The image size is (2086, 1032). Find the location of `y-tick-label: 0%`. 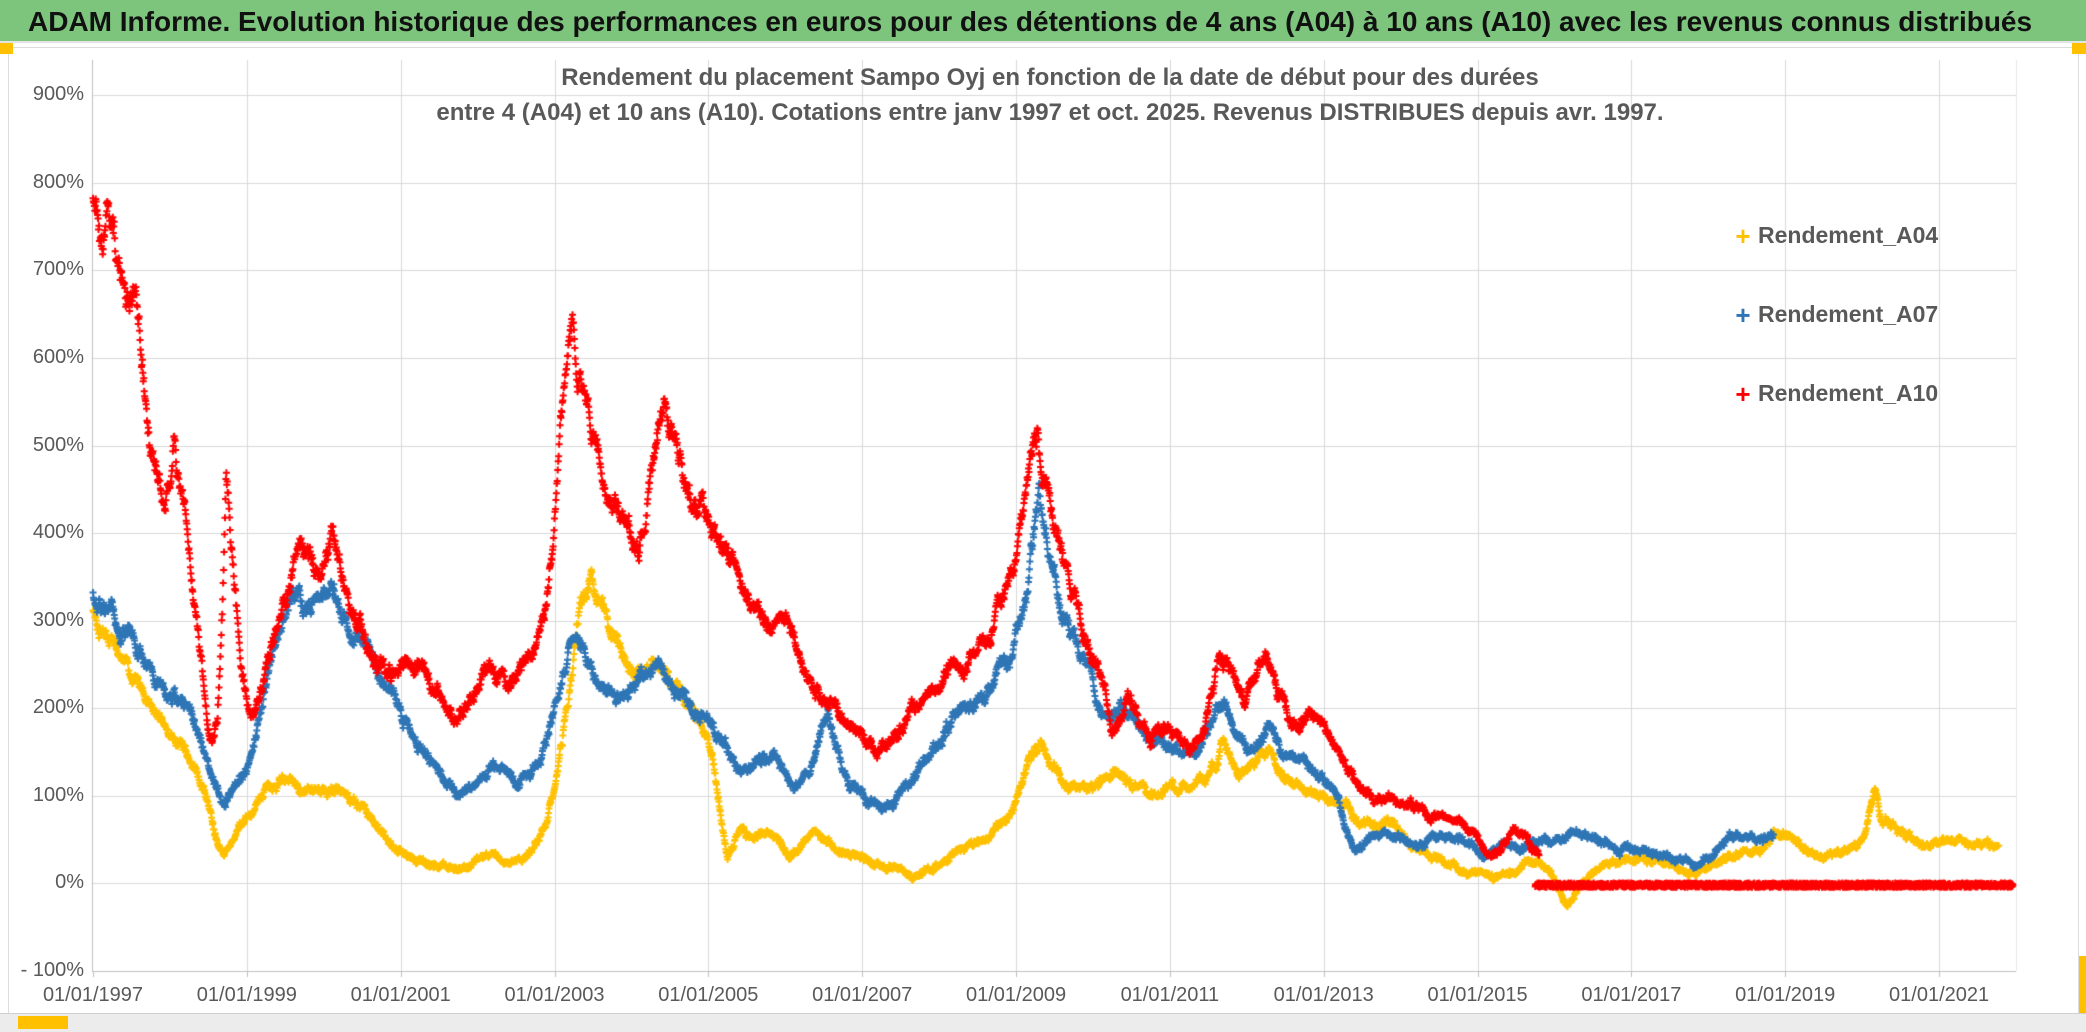

y-tick-label: 0% is located at coordinates (69, 882).